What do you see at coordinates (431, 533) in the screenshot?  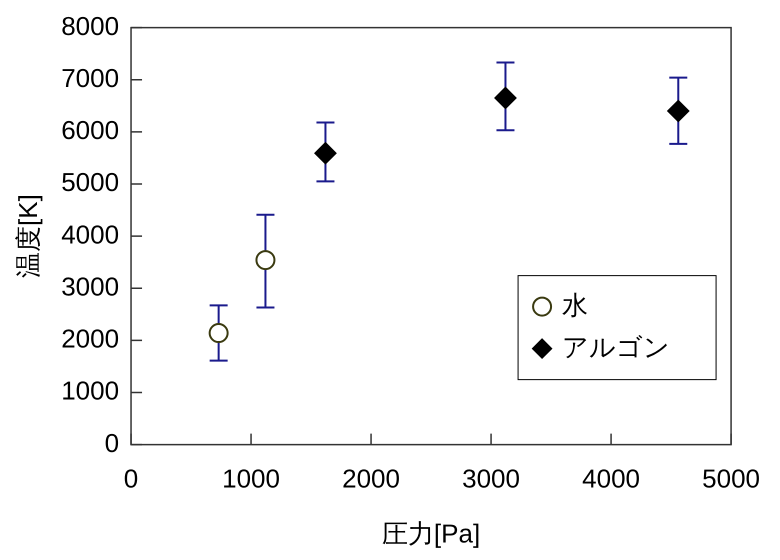 I see `x-axis-title: 圧力[Pa]` at bounding box center [431, 533].